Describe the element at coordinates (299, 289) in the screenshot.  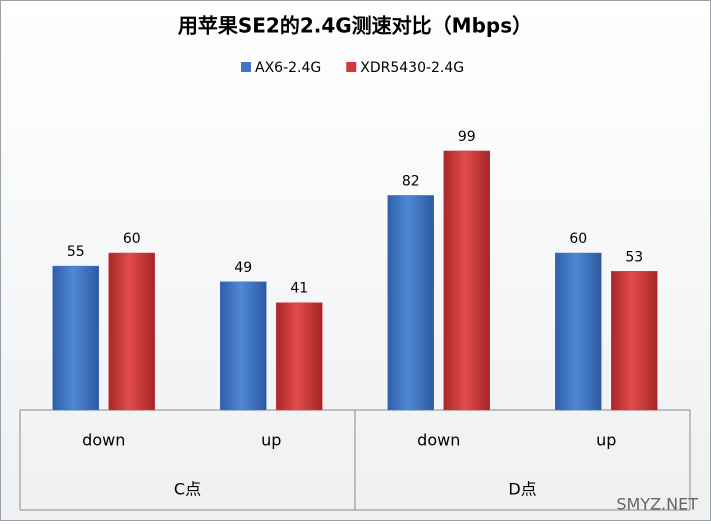
I see `value-label: 41` at that location.